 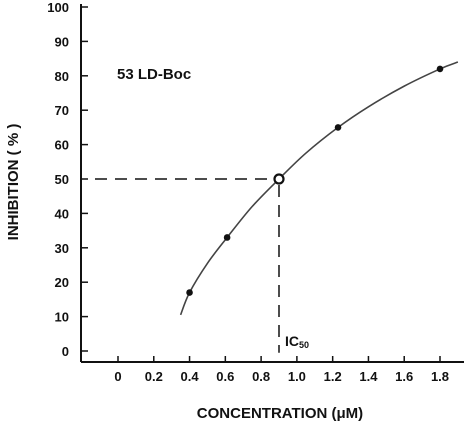 What do you see at coordinates (190, 376) in the screenshot?
I see `x-tick-label: 0.4` at bounding box center [190, 376].